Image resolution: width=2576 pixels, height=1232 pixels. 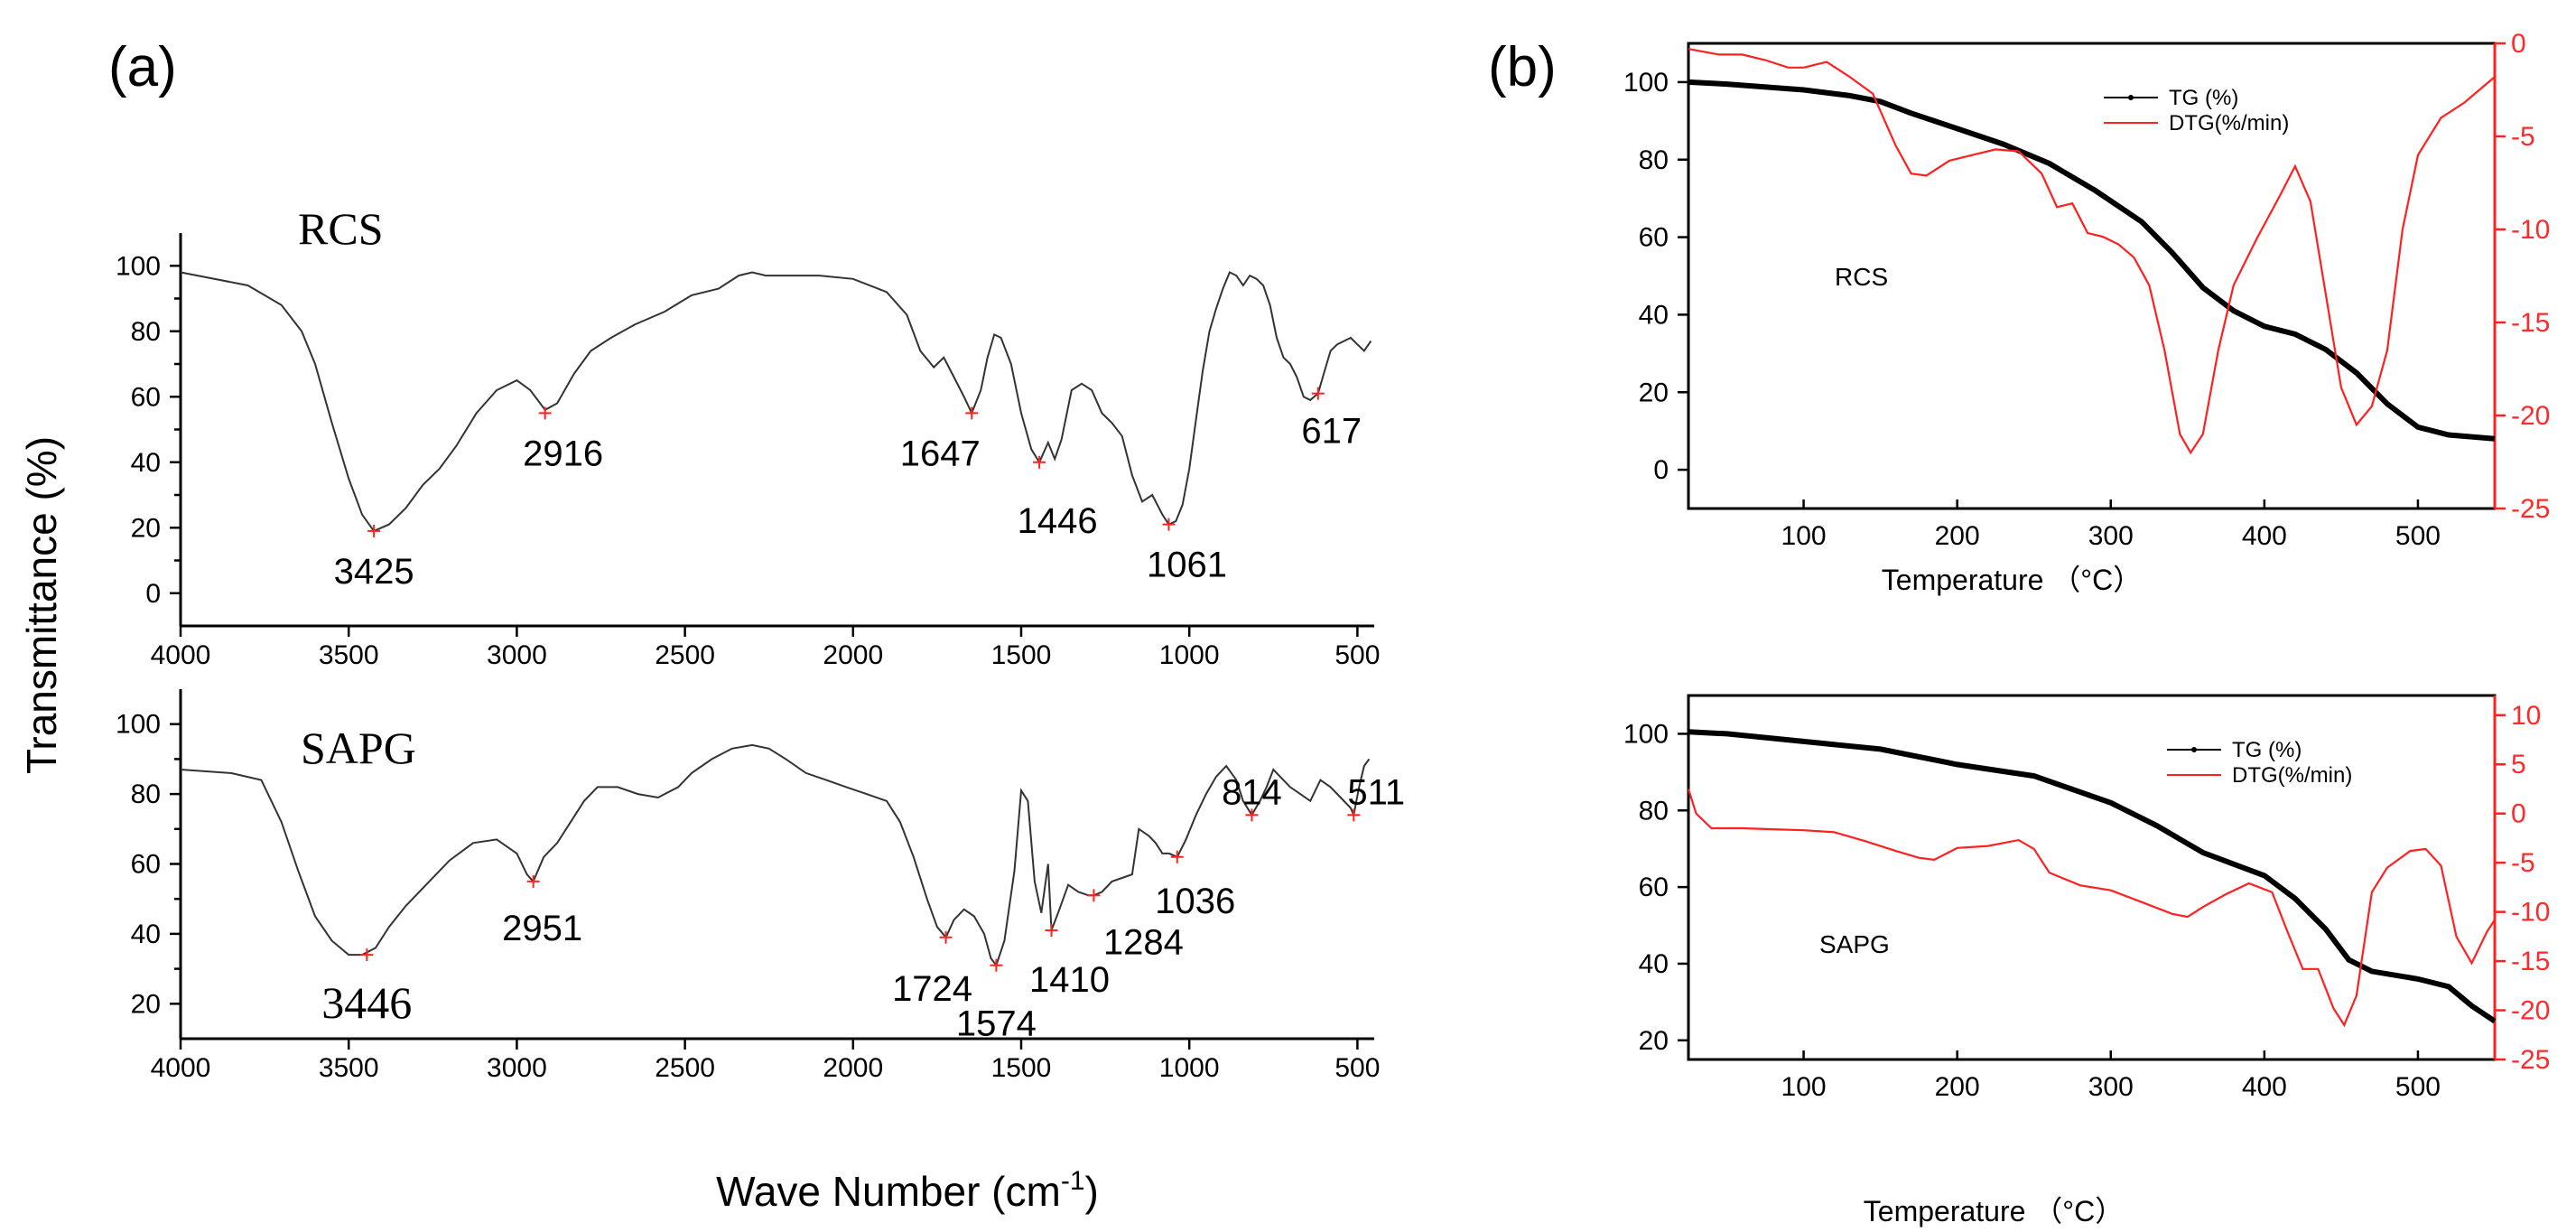 What do you see at coordinates (1252, 792) in the screenshot?
I see `peak-label-814: 814` at bounding box center [1252, 792].